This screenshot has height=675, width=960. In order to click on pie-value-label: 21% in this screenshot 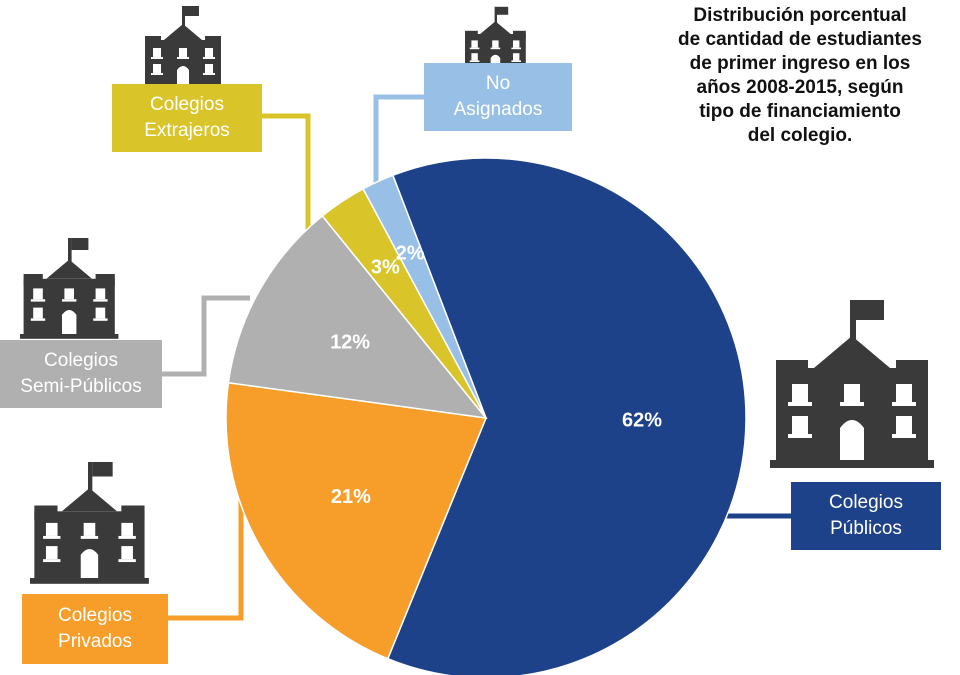, I will do `click(351, 497)`.